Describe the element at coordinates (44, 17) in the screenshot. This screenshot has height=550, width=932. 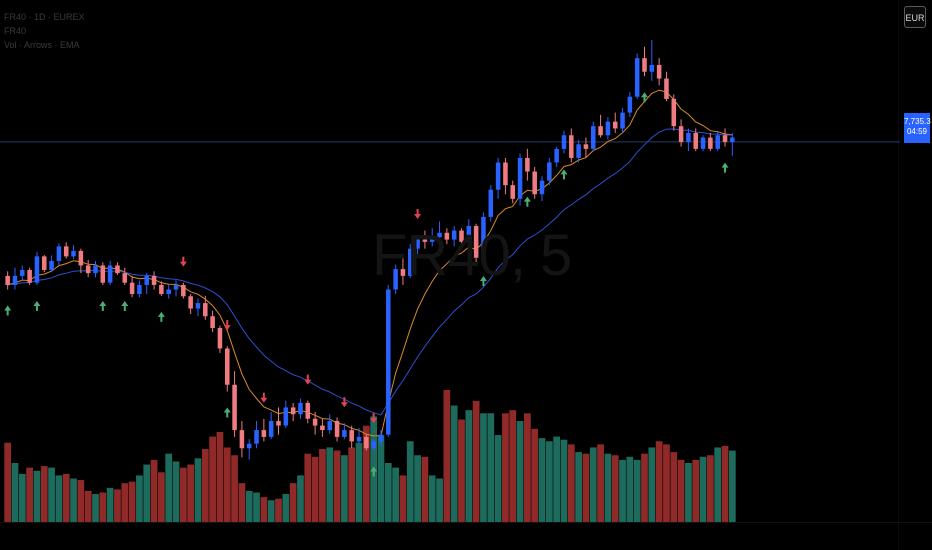
I see `legend-symbol-line: FR40 · 1D · EUREX` at that location.